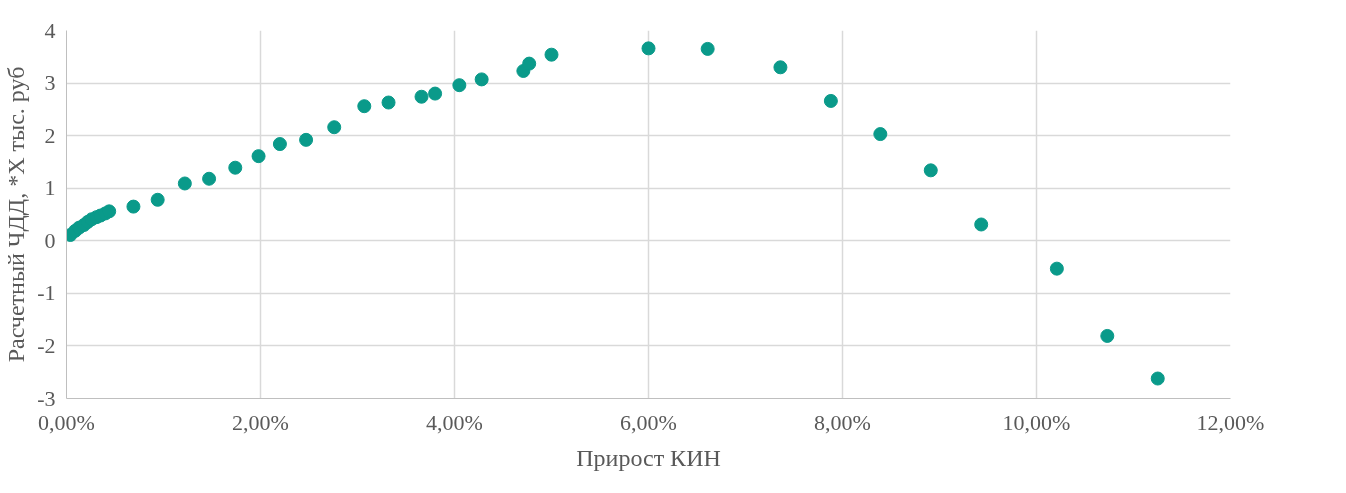 Image resolution: width=1346 pixels, height=493 pixels. What do you see at coordinates (648, 422) in the screenshot?
I see `x-tick-label: 6,00%` at bounding box center [648, 422].